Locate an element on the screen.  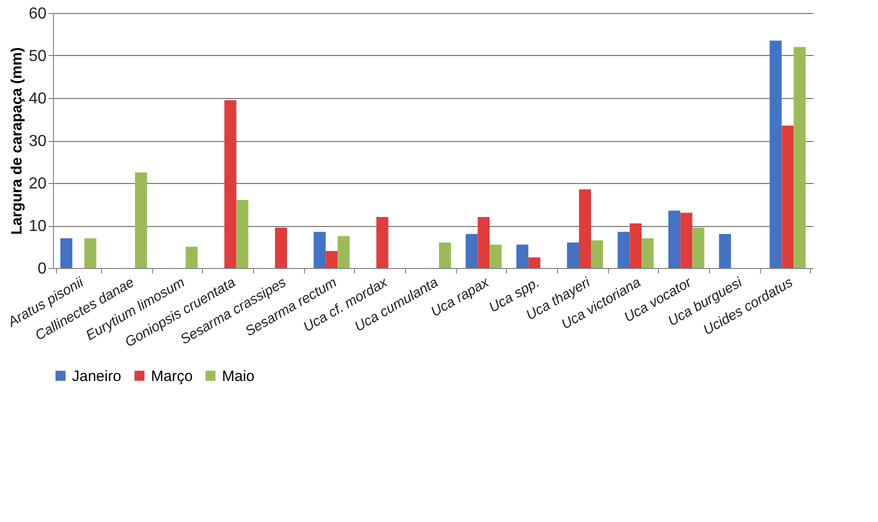
y-tick-label: 10 is located at coordinates (37, 226).